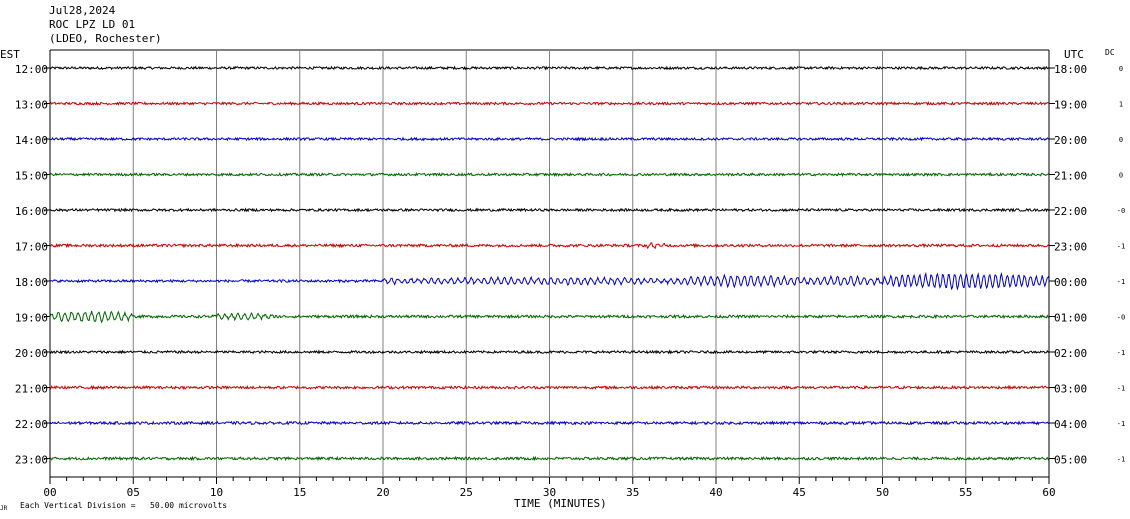 This screenshot has width=1130, height=519. What do you see at coordinates (799, 492) in the screenshot?
I see `x-tick-label: 45` at bounding box center [799, 492].